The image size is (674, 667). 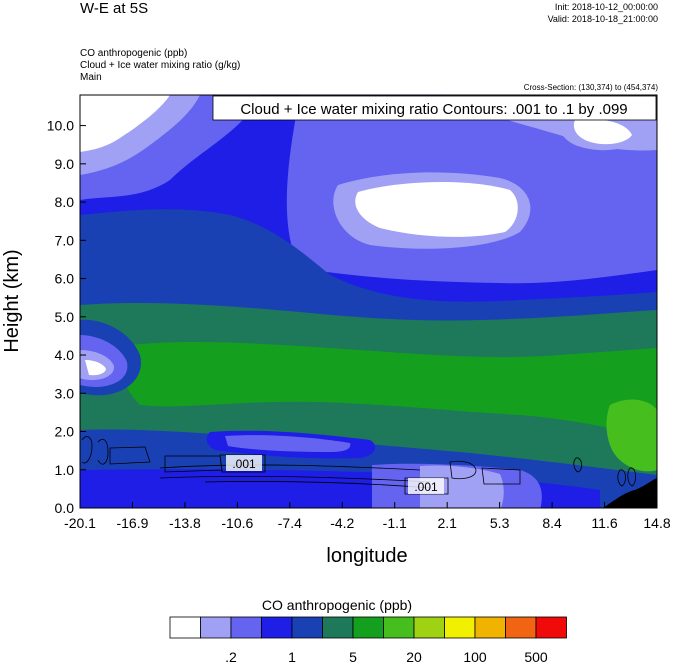 I want to click on x-tick-label: -7.4, so click(x=290, y=523).